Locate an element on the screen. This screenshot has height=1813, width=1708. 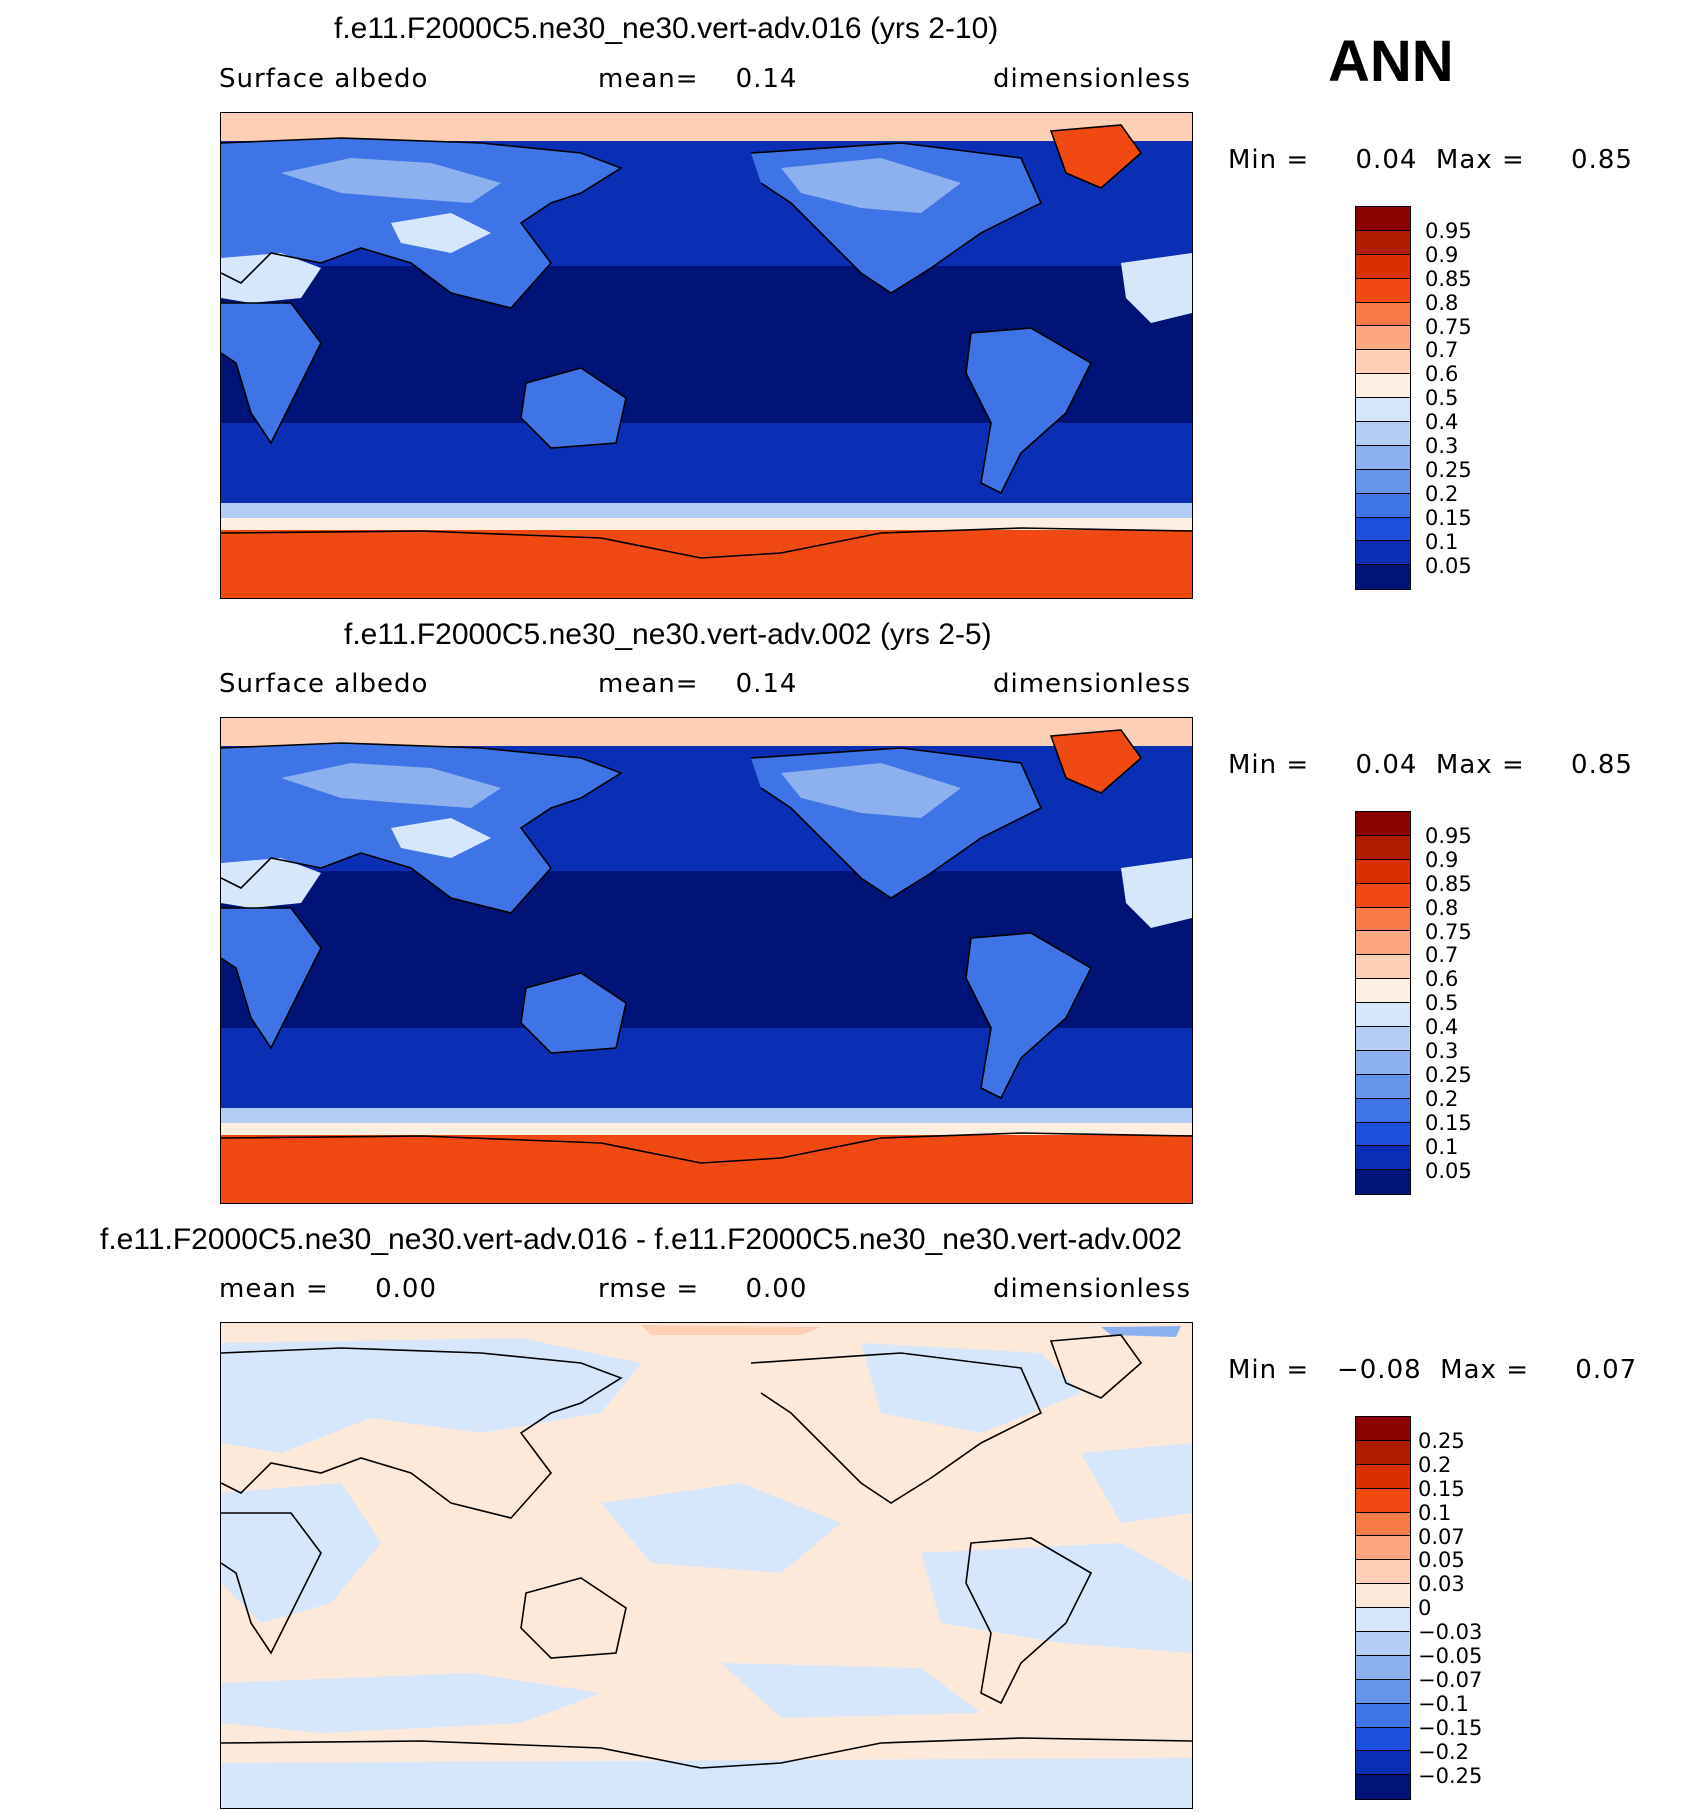
coastline-australia is located at coordinates (573, 408).